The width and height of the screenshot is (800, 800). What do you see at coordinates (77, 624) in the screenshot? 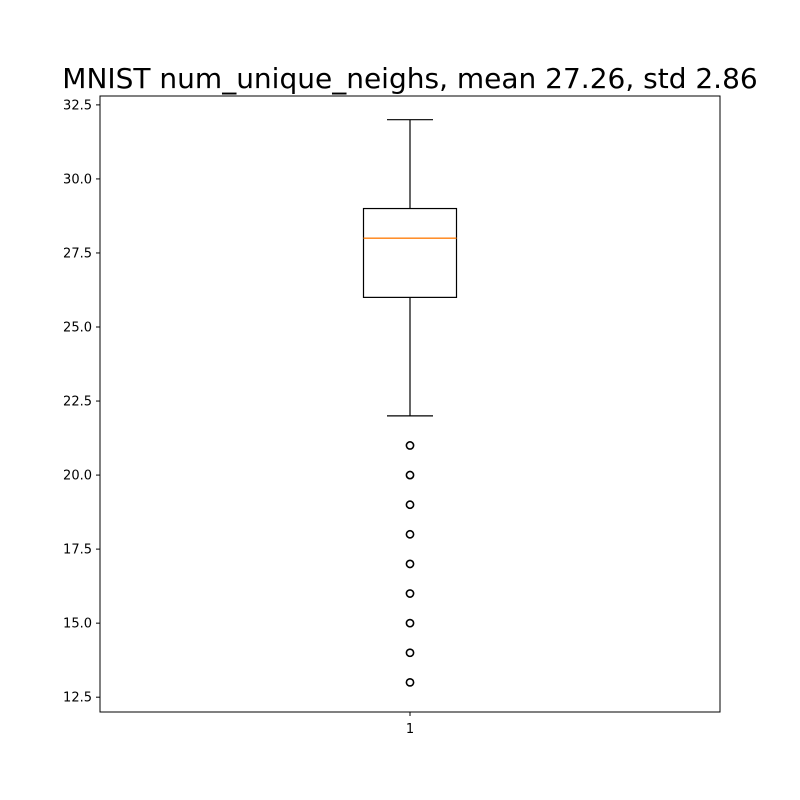
I see `y-tick-label: 15.0` at bounding box center [77, 624].